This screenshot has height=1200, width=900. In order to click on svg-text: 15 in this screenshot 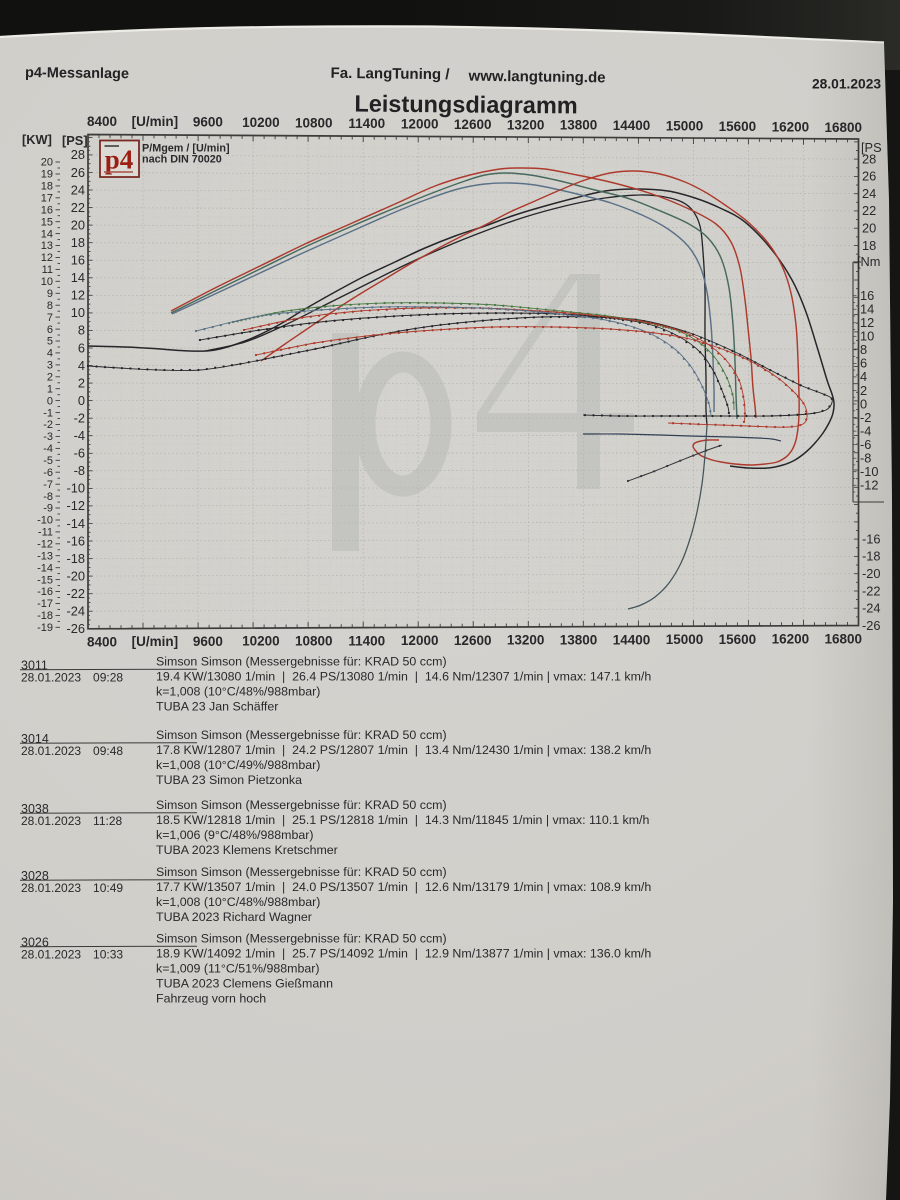, I will do `click(47, 222)`.